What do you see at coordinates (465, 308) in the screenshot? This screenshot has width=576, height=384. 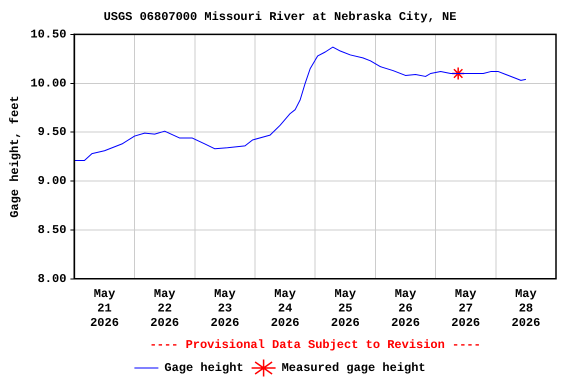 I see `x-tick-label: May 27 2026` at bounding box center [465, 308].